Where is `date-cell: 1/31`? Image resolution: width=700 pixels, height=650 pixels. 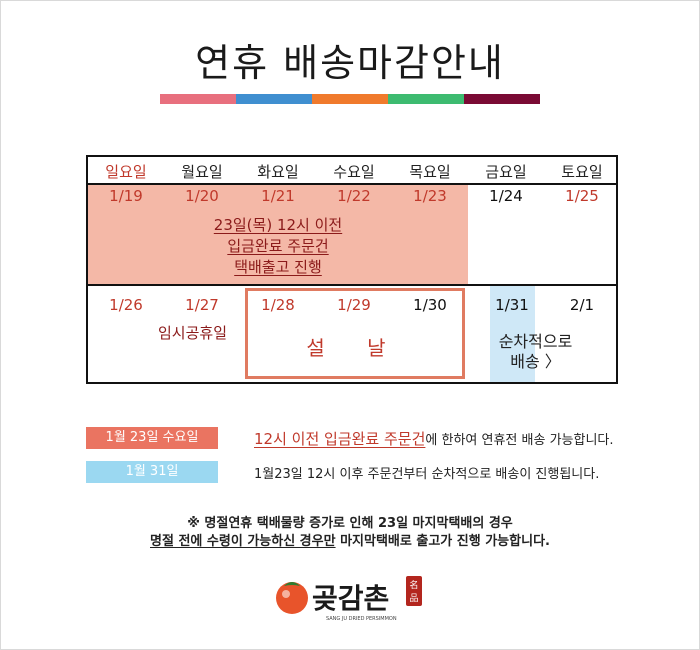 date-cell: 1/31 is located at coordinates (512, 305).